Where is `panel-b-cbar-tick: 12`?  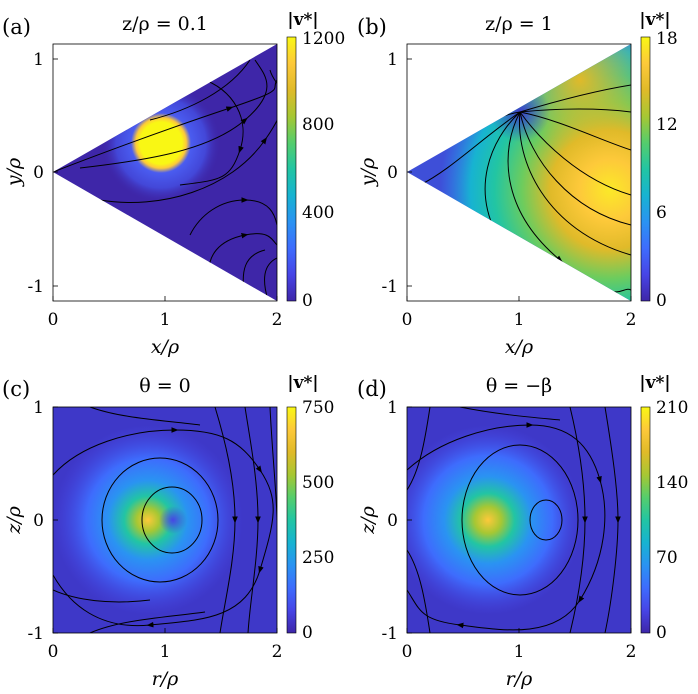
panel-b-cbar-tick: 12 is located at coordinates (667, 125).